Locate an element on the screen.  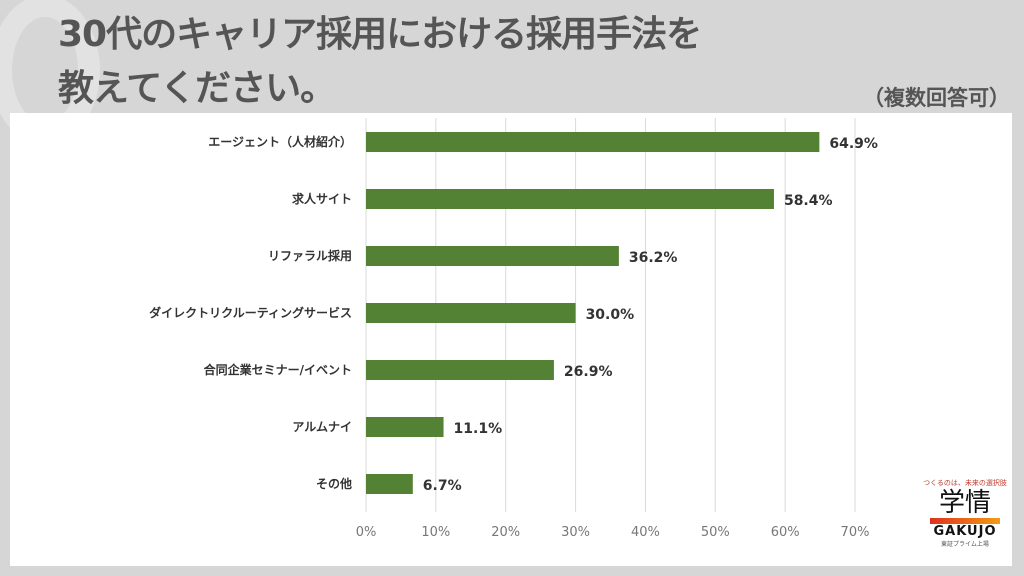
logo-name-en: GAKUJO is located at coordinates (965, 531).